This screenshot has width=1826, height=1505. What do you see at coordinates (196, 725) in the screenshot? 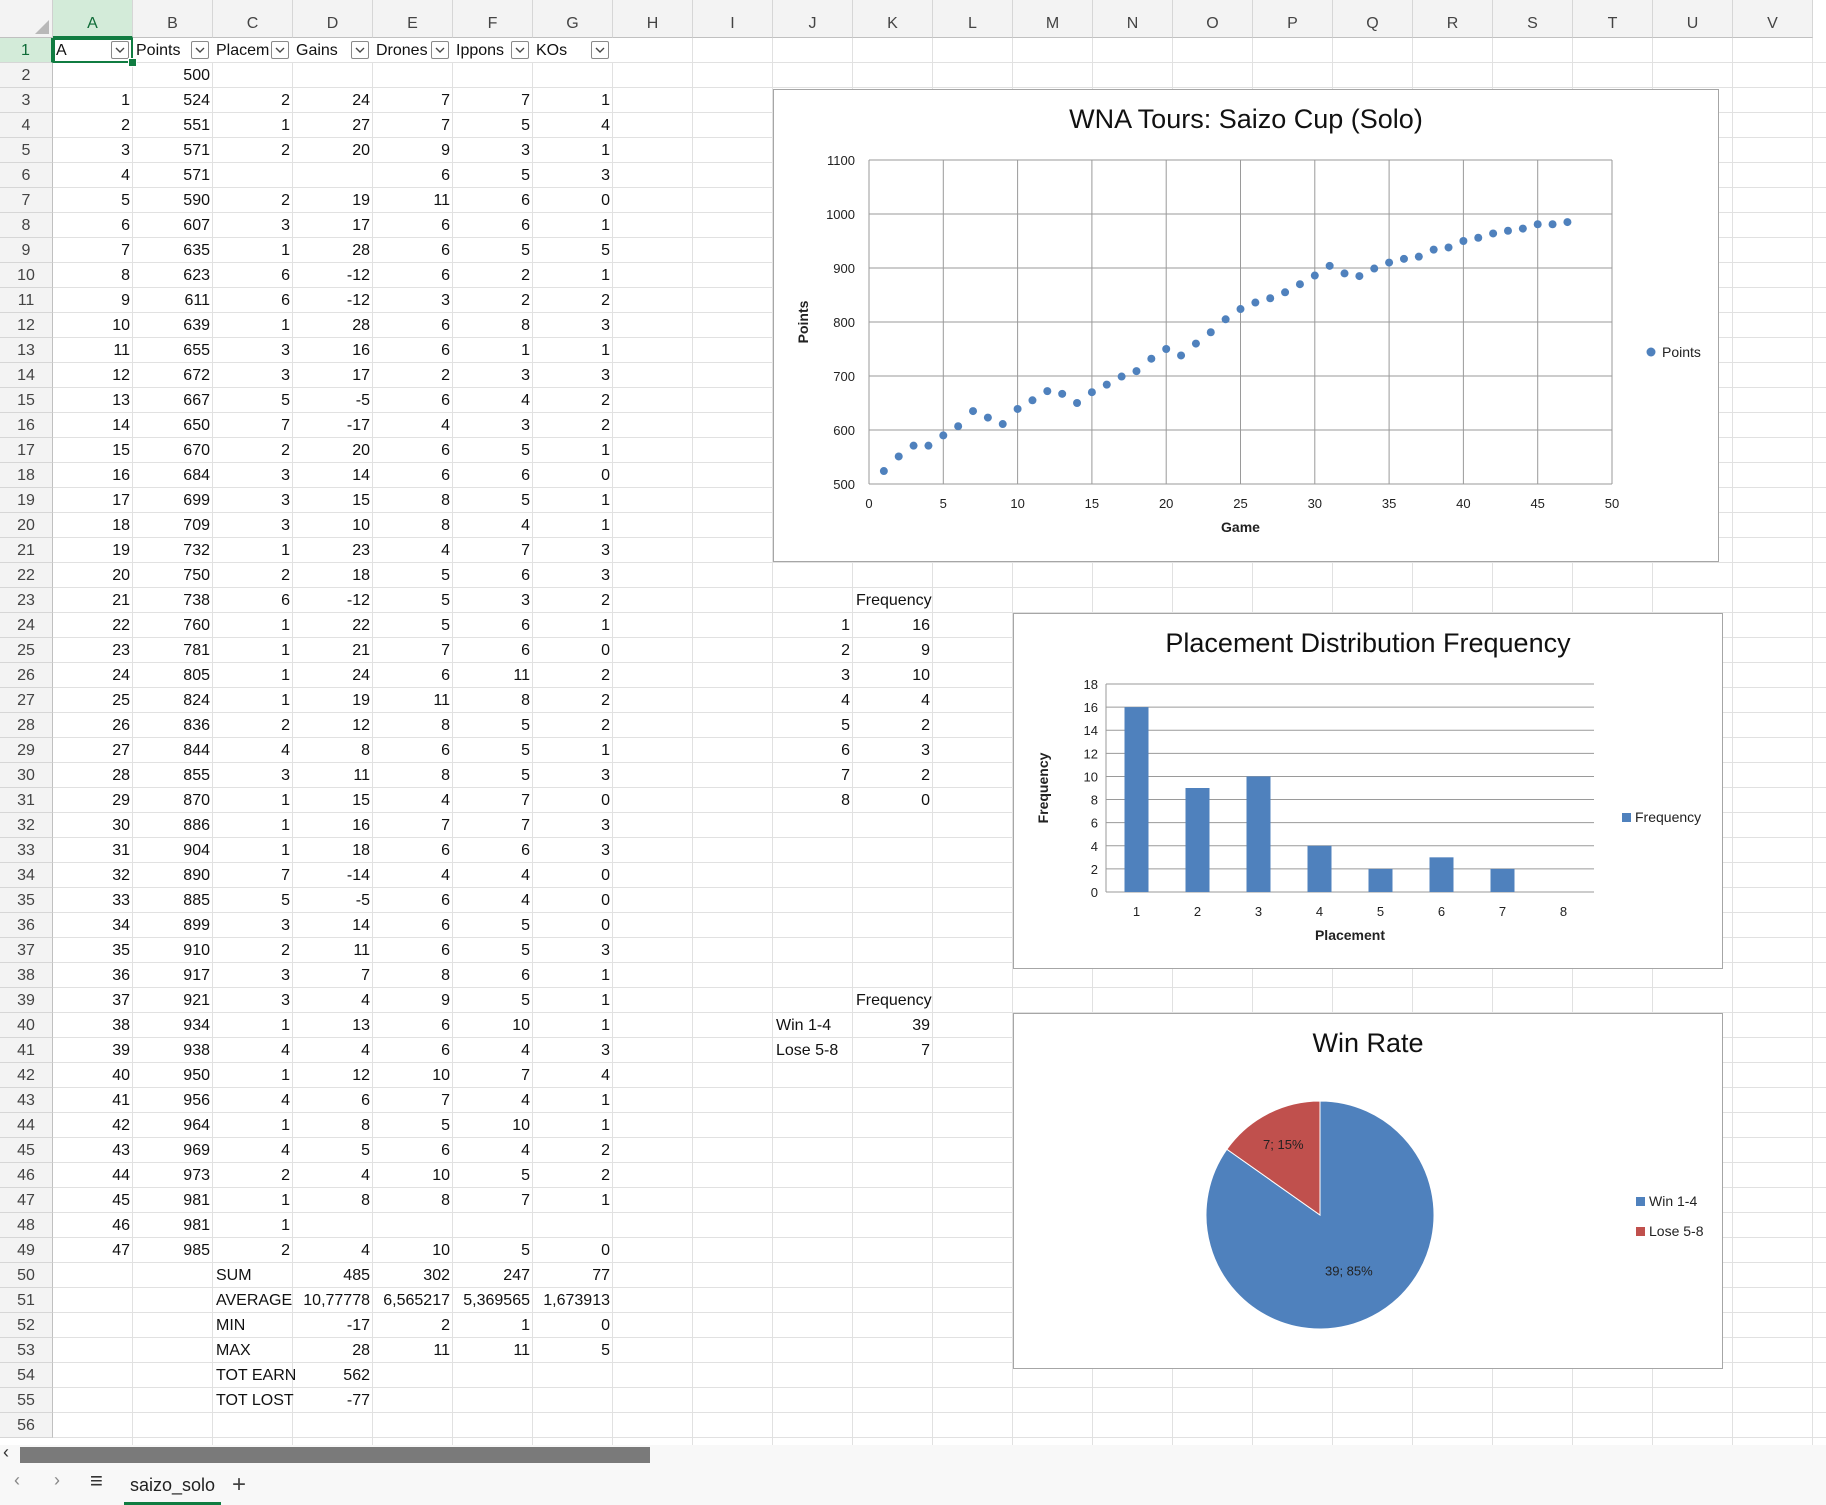
I see `table-cell: 836` at bounding box center [196, 725].